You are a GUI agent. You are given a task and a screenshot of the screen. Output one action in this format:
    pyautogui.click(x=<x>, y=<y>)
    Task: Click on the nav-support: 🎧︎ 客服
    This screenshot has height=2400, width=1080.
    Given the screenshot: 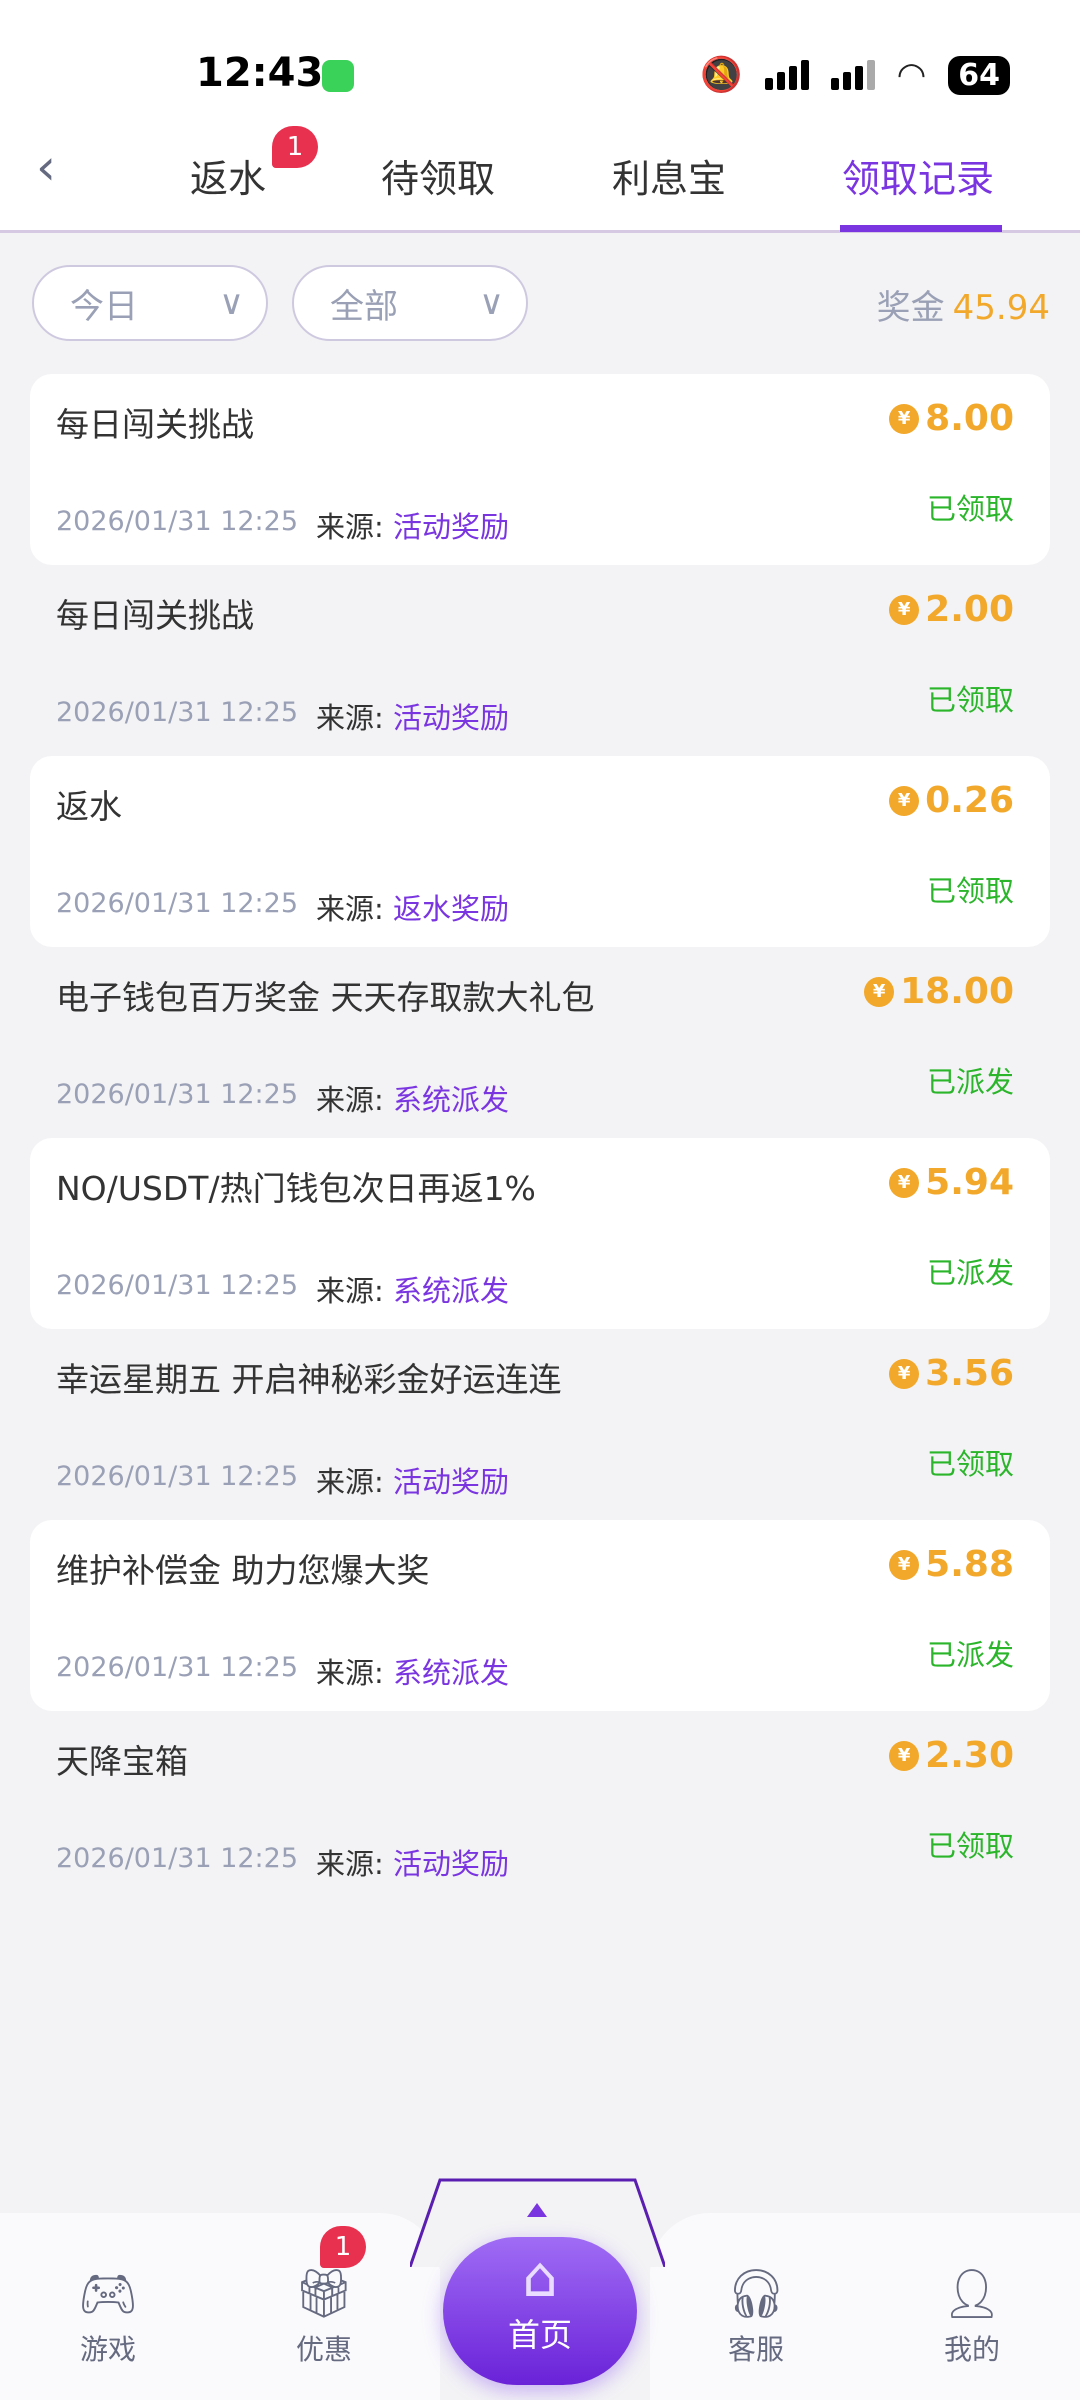 What is the action you would take?
    pyautogui.click(x=756, y=2314)
    